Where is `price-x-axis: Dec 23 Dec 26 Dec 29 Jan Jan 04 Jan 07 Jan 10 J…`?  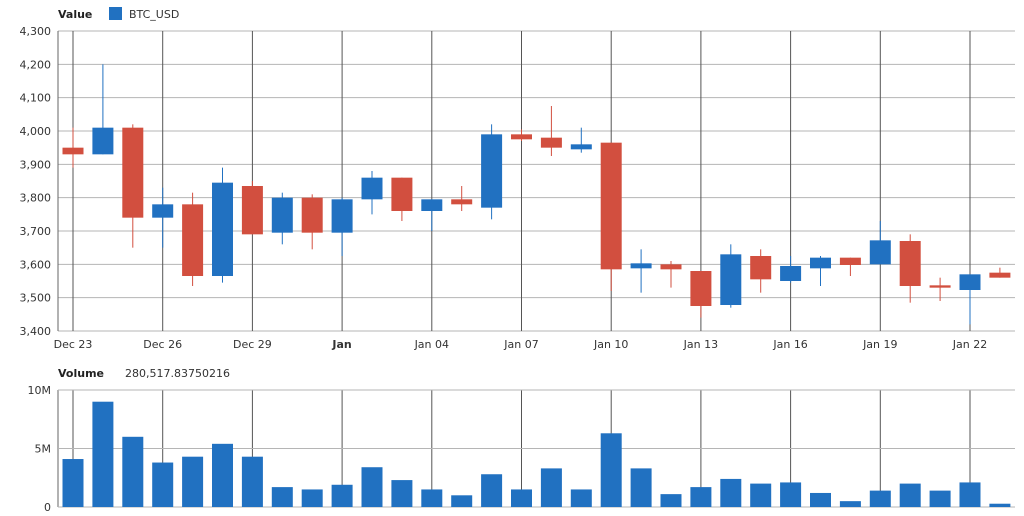 price-x-axis: Dec 23 Dec 26 Dec 29 Jan Jan 04 Jan 07 Jan 10 J… is located at coordinates (521, 344).